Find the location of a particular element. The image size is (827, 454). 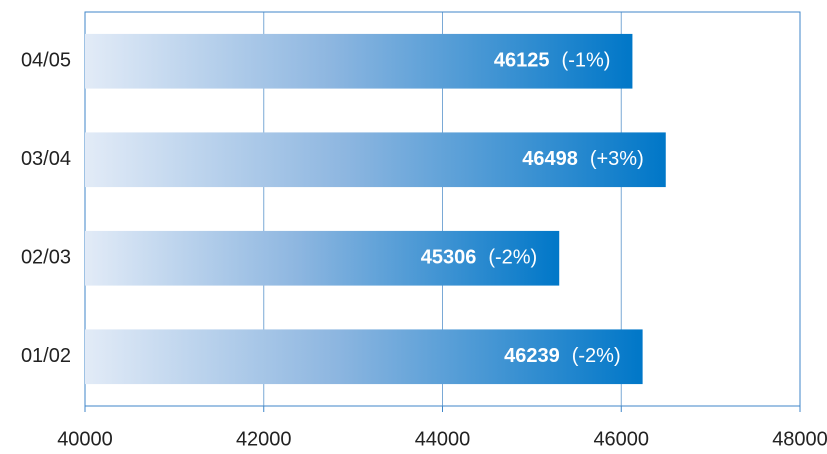

y-tick-label: 01/02 is located at coordinates (46, 356).